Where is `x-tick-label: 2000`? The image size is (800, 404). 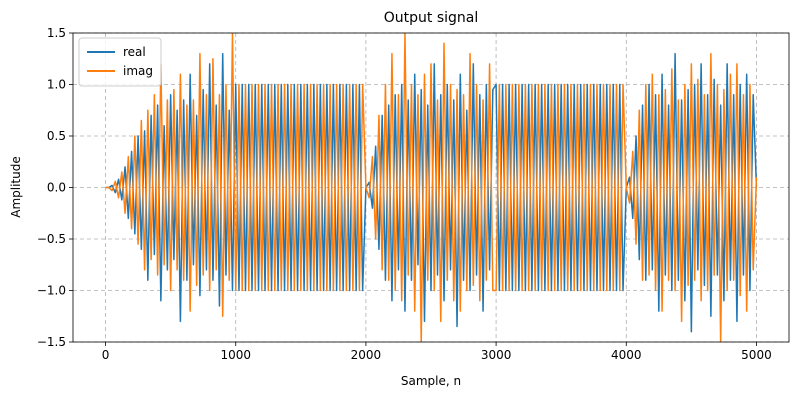
x-tick-label: 2000 is located at coordinates (366, 355).